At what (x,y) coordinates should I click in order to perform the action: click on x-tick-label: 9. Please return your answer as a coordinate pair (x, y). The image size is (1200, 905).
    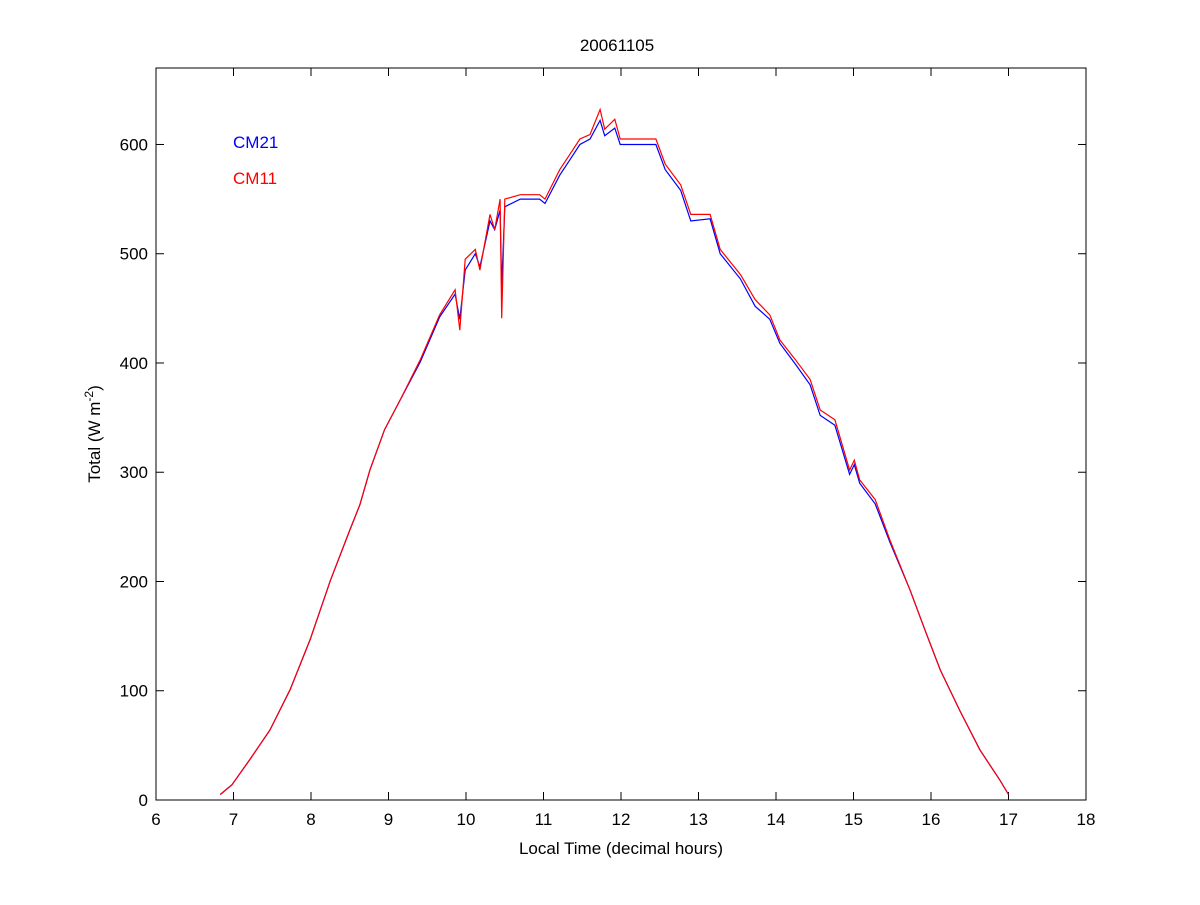
    Looking at the image, I should click on (388, 819).